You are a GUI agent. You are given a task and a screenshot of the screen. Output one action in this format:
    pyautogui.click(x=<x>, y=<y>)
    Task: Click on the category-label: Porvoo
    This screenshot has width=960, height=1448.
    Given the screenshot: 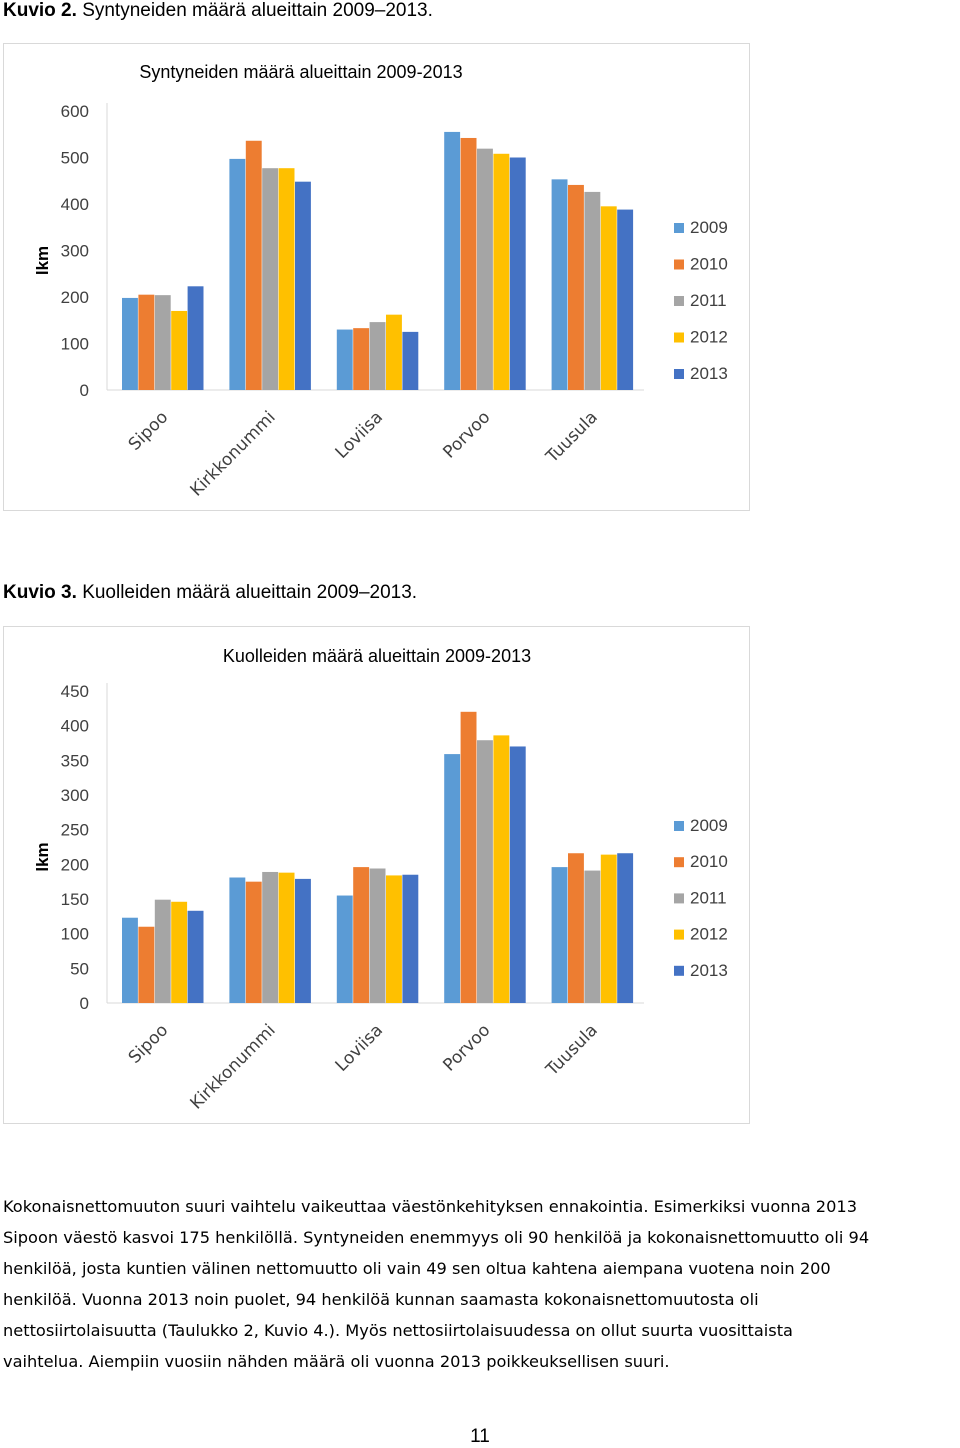 What is the action you would take?
    pyautogui.click(x=466, y=1047)
    